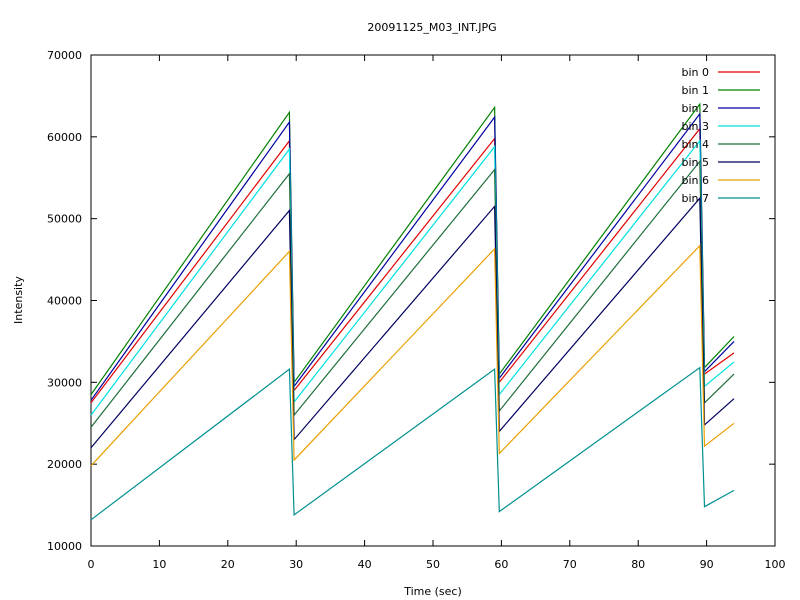  Describe the element at coordinates (720, 135) in the screenshot. I see `legend: bin 0 bin 1 bin 2 bin 3 bin 4 bin 5 bin 6 bin 7` at that location.